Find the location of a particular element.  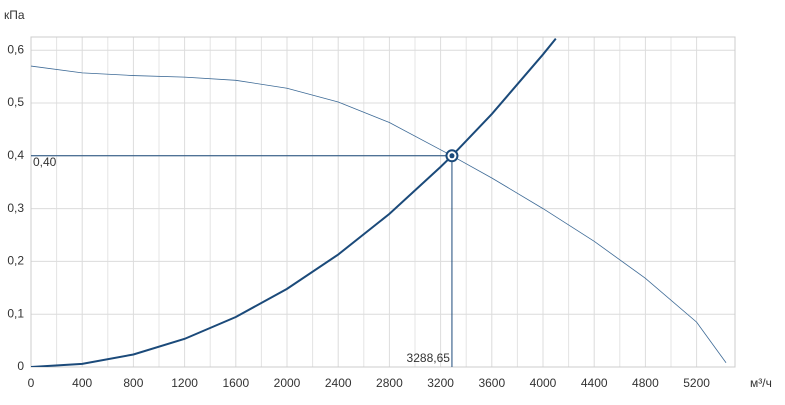

x-tick-label: 1200 is located at coordinates (184, 383).